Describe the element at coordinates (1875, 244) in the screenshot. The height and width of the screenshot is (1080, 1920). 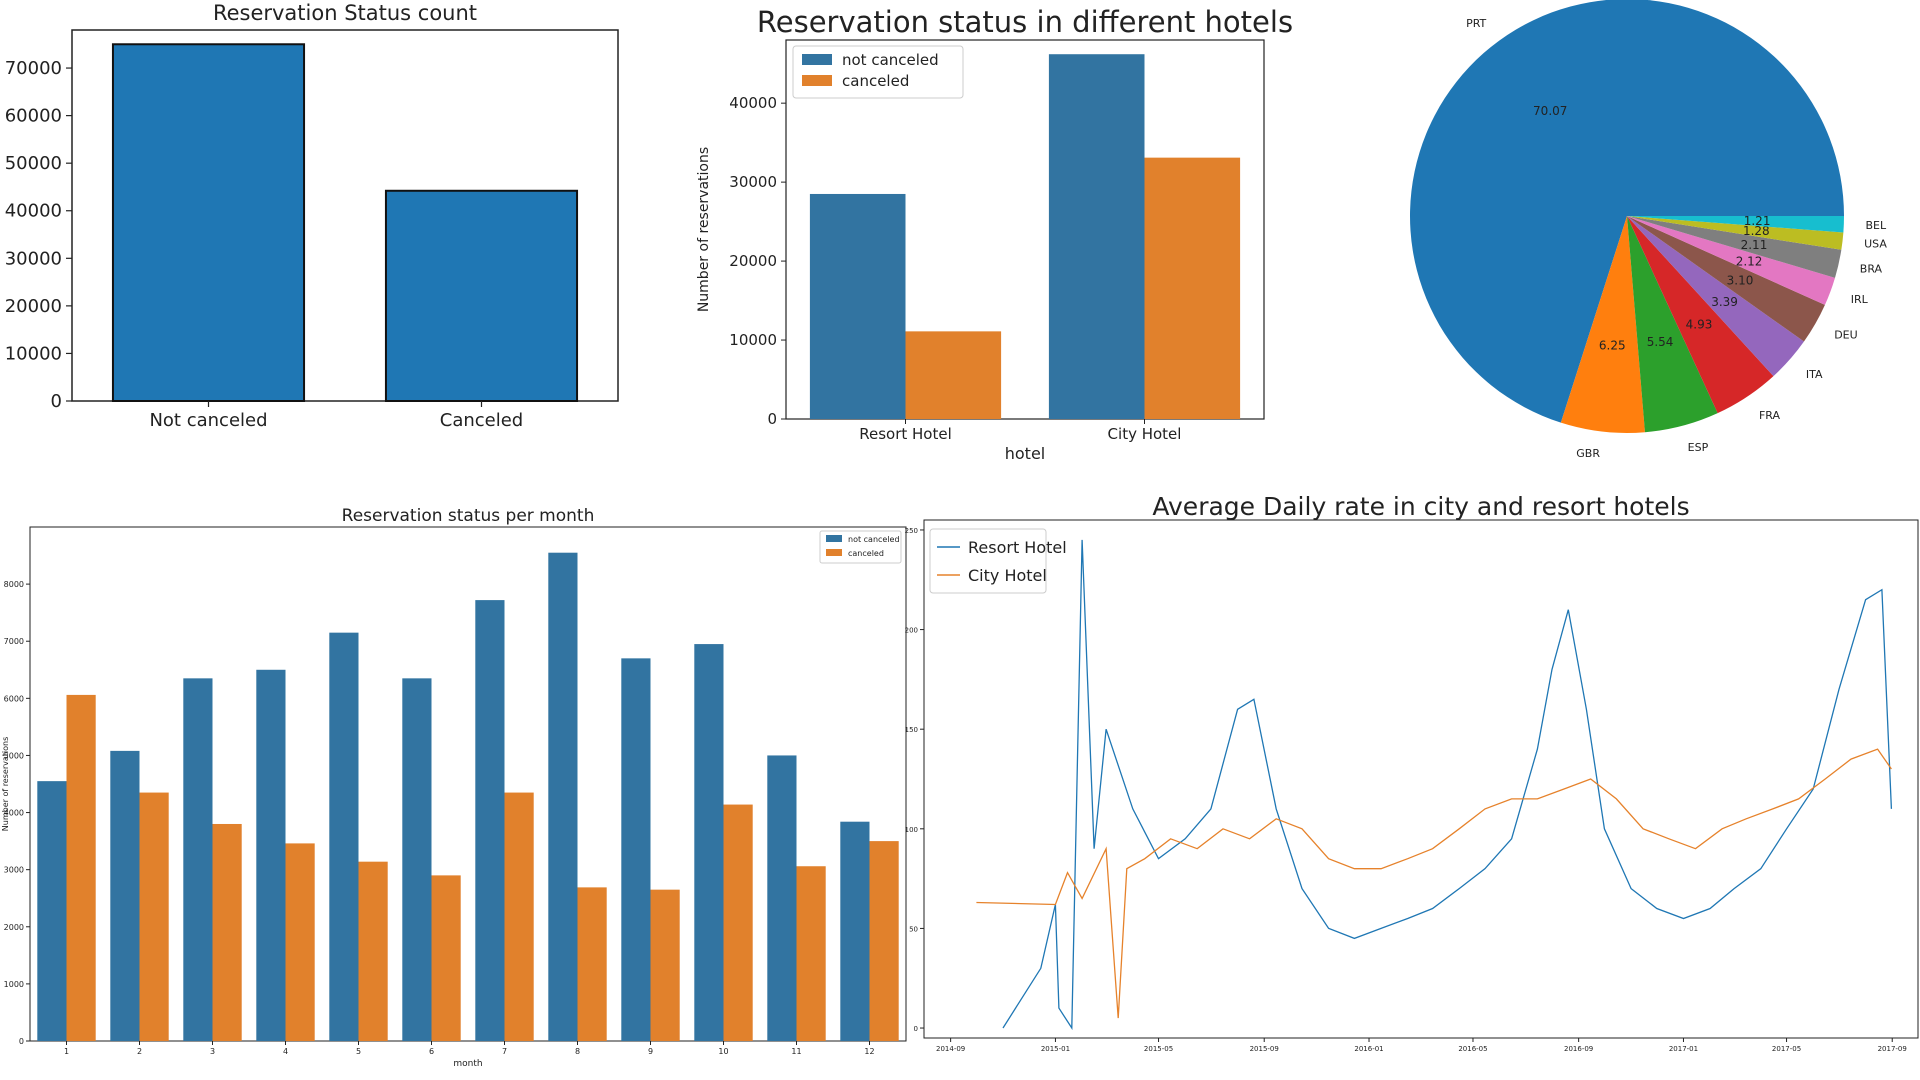
I see `pie-label: USA` at that location.